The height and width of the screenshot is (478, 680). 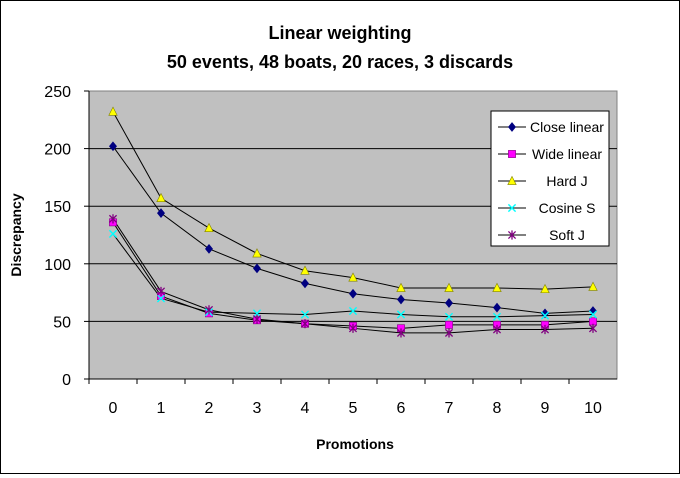 What do you see at coordinates (566, 181) in the screenshot?
I see `legend-label-hard-j: Hard J` at bounding box center [566, 181].